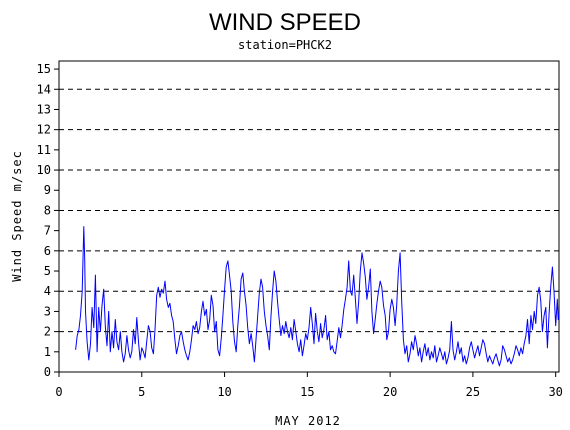 The width and height of the screenshot is (570, 430). What do you see at coordinates (47, 311) in the screenshot?
I see `y-tick-label: 3` at bounding box center [47, 311].